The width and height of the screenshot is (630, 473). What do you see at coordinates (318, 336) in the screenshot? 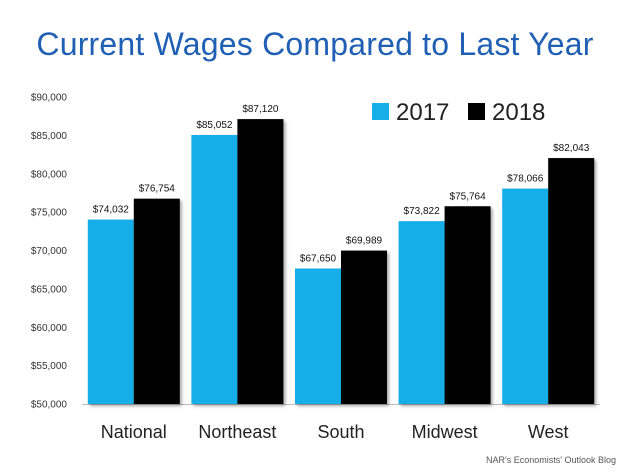
I see `bar-south-2017` at bounding box center [318, 336].